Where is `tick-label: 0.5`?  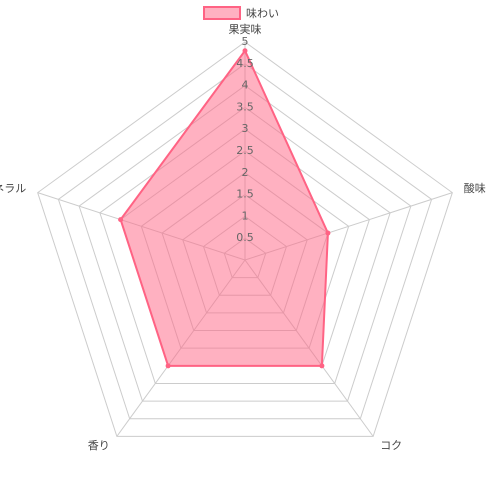 tick-label: 0.5 is located at coordinates (245, 237).